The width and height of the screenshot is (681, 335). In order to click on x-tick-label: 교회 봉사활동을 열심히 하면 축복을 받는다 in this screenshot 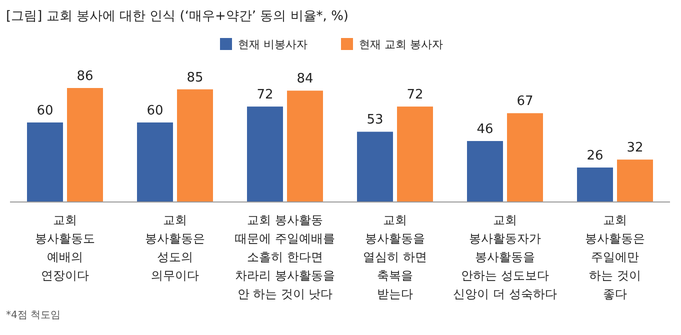, I will do `click(395, 257)`.